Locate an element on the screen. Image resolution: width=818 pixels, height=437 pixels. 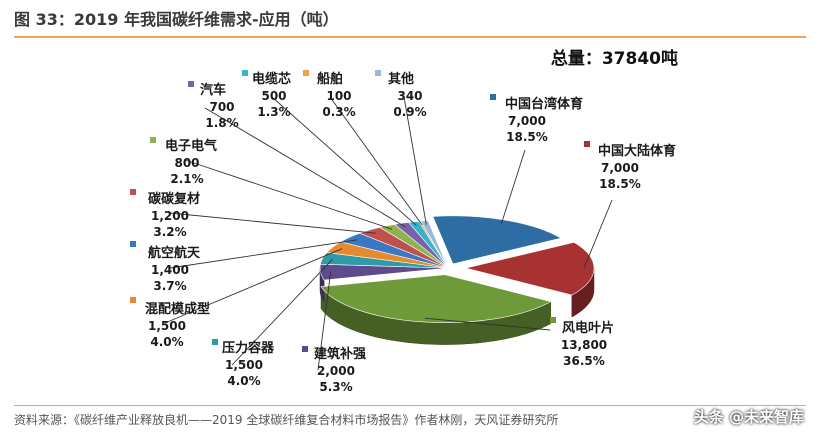
slice-label: 风电叶片 is located at coordinates (588, 328).